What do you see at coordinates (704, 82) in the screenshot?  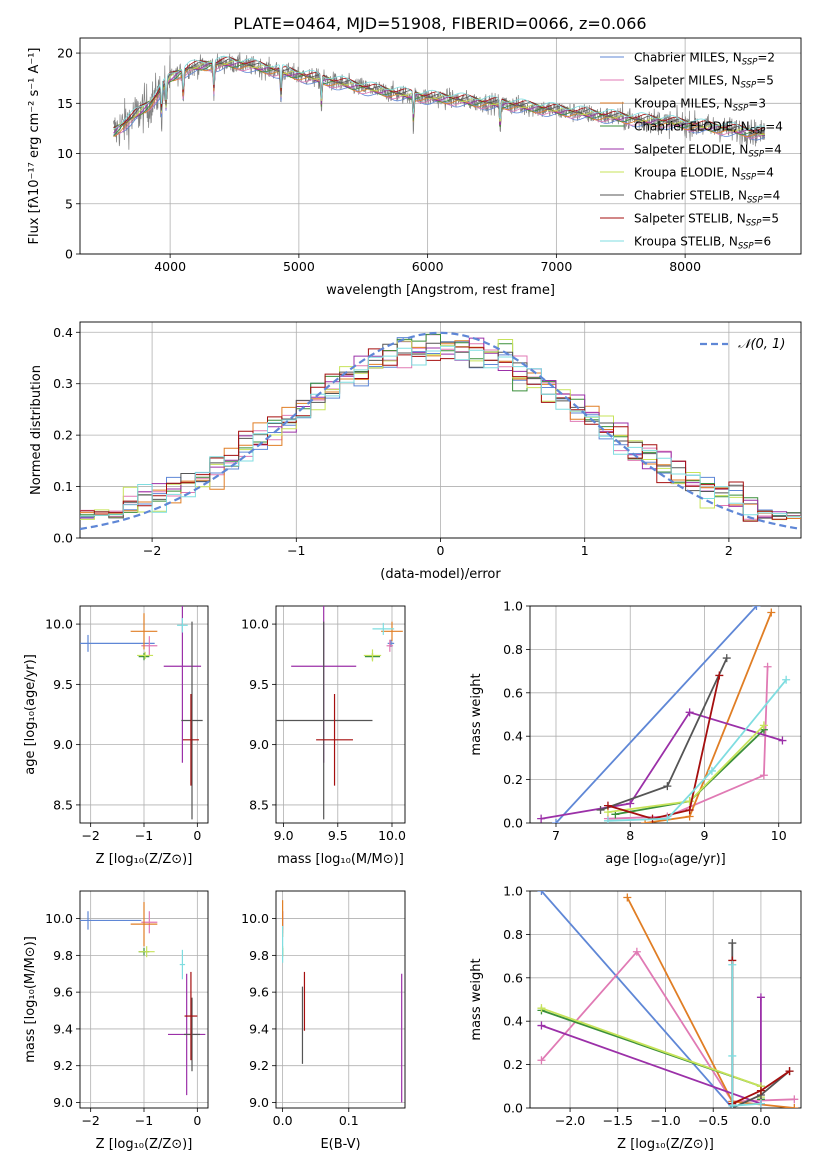 I see `legend-label: Salpeter MILES, NSSP=5` at bounding box center [704, 82].